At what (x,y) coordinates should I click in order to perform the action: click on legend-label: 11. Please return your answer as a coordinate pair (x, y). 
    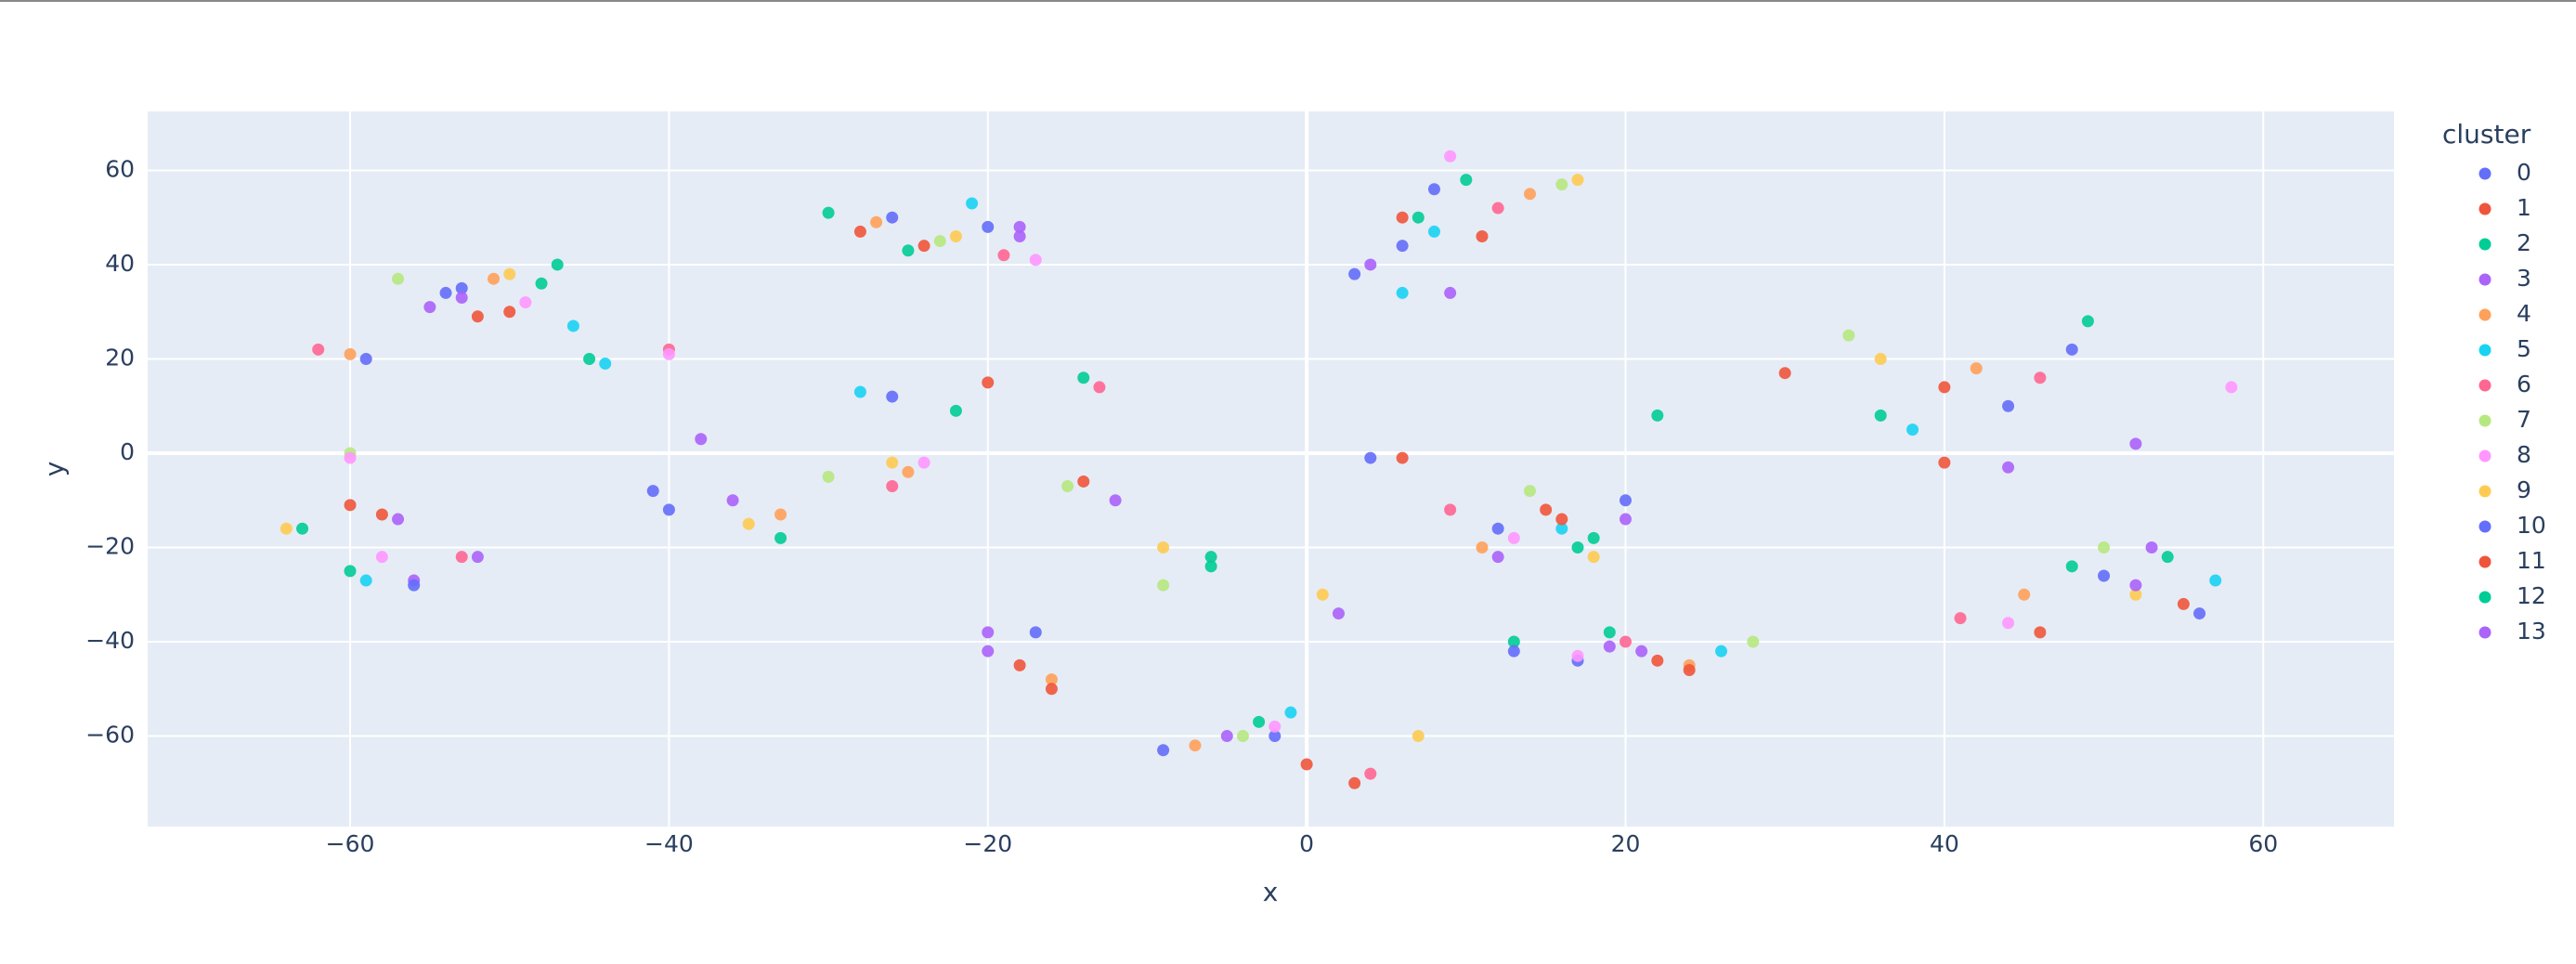
    Looking at the image, I should click on (2531, 560).